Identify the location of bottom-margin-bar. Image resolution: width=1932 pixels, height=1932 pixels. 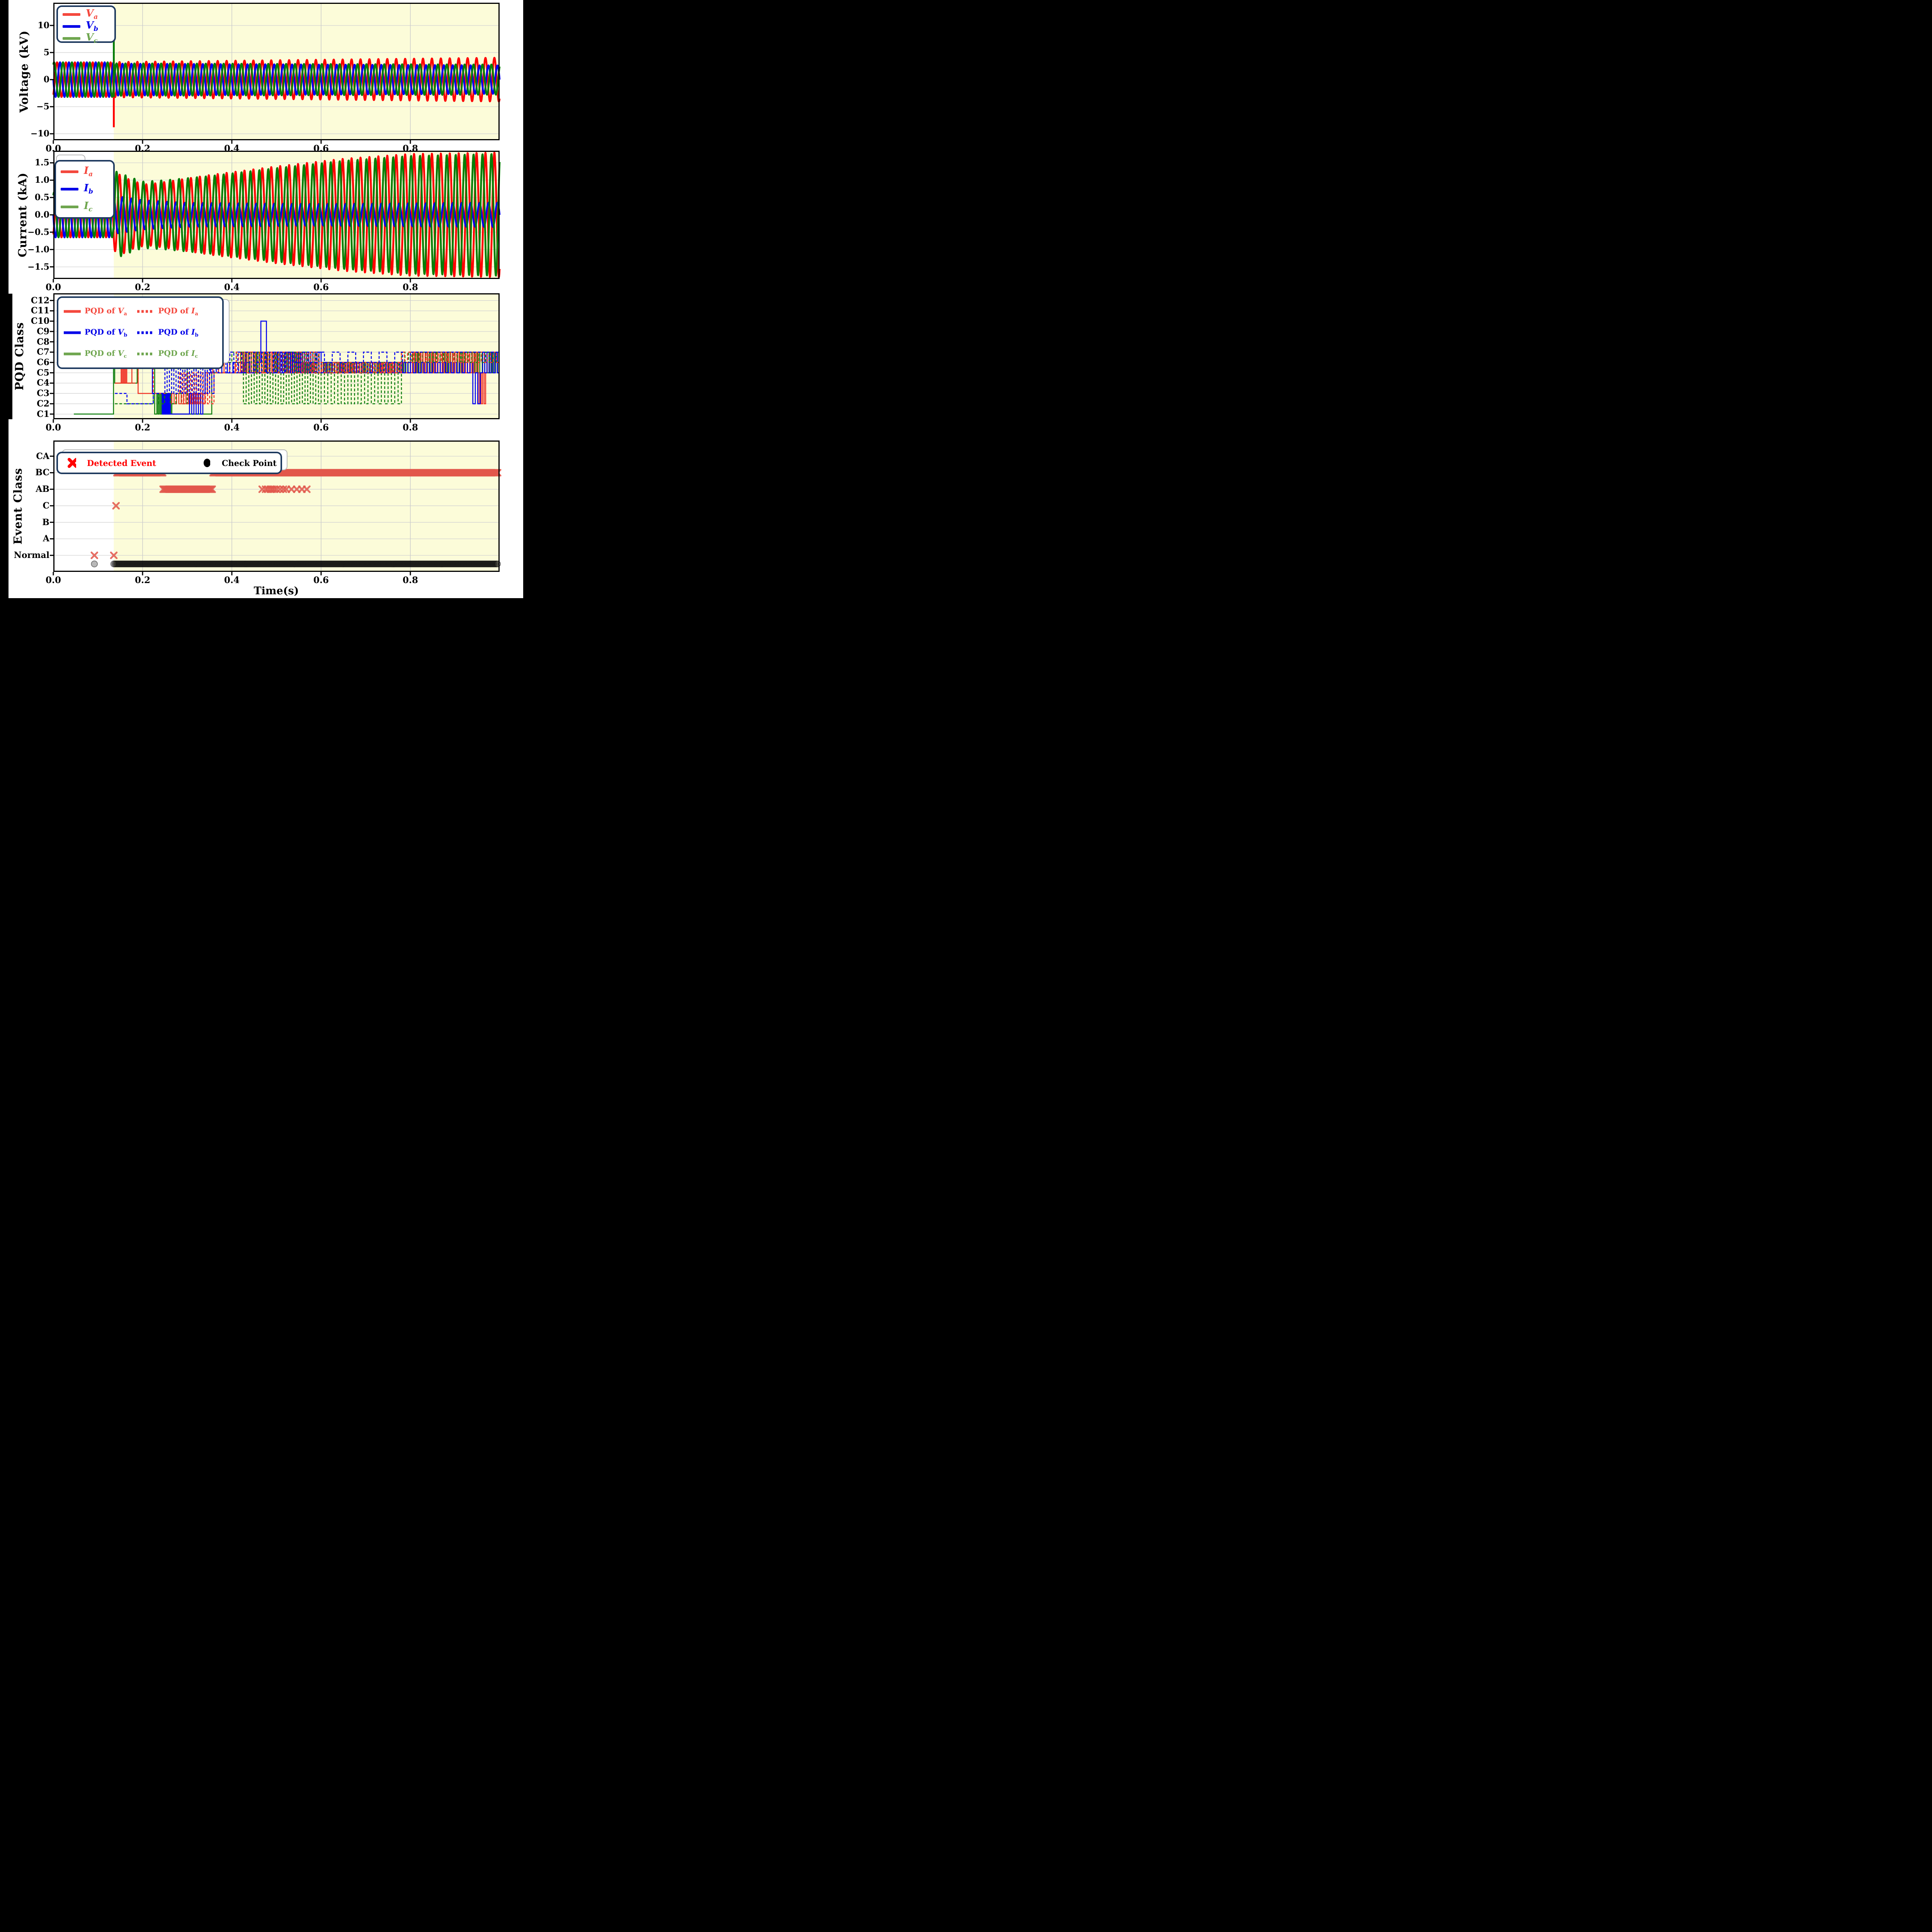
(261, 601).